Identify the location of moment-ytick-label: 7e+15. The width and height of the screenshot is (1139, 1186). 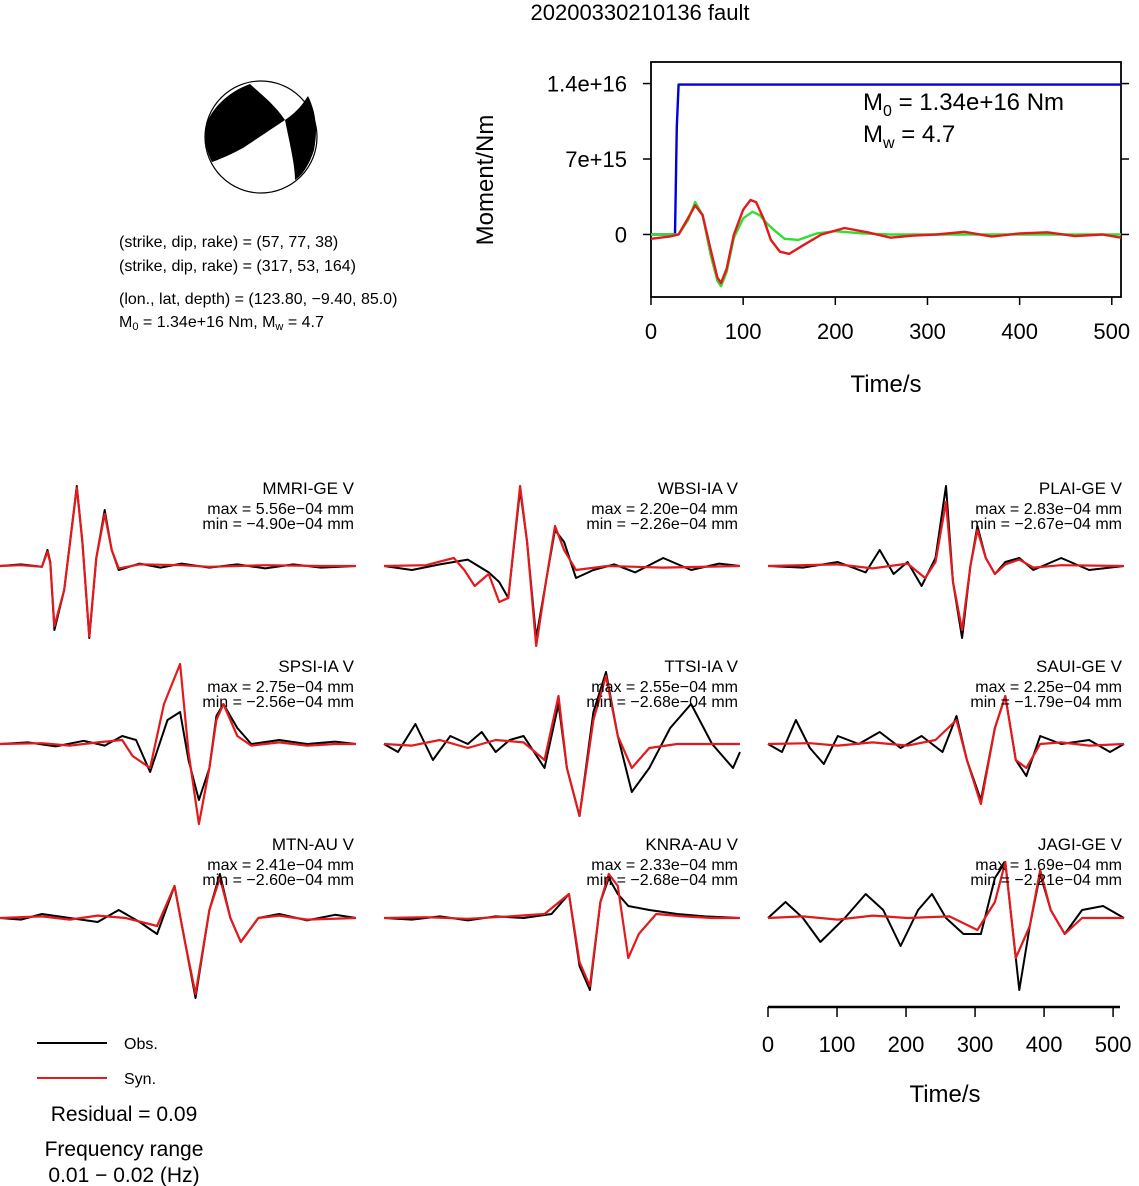
(596, 159).